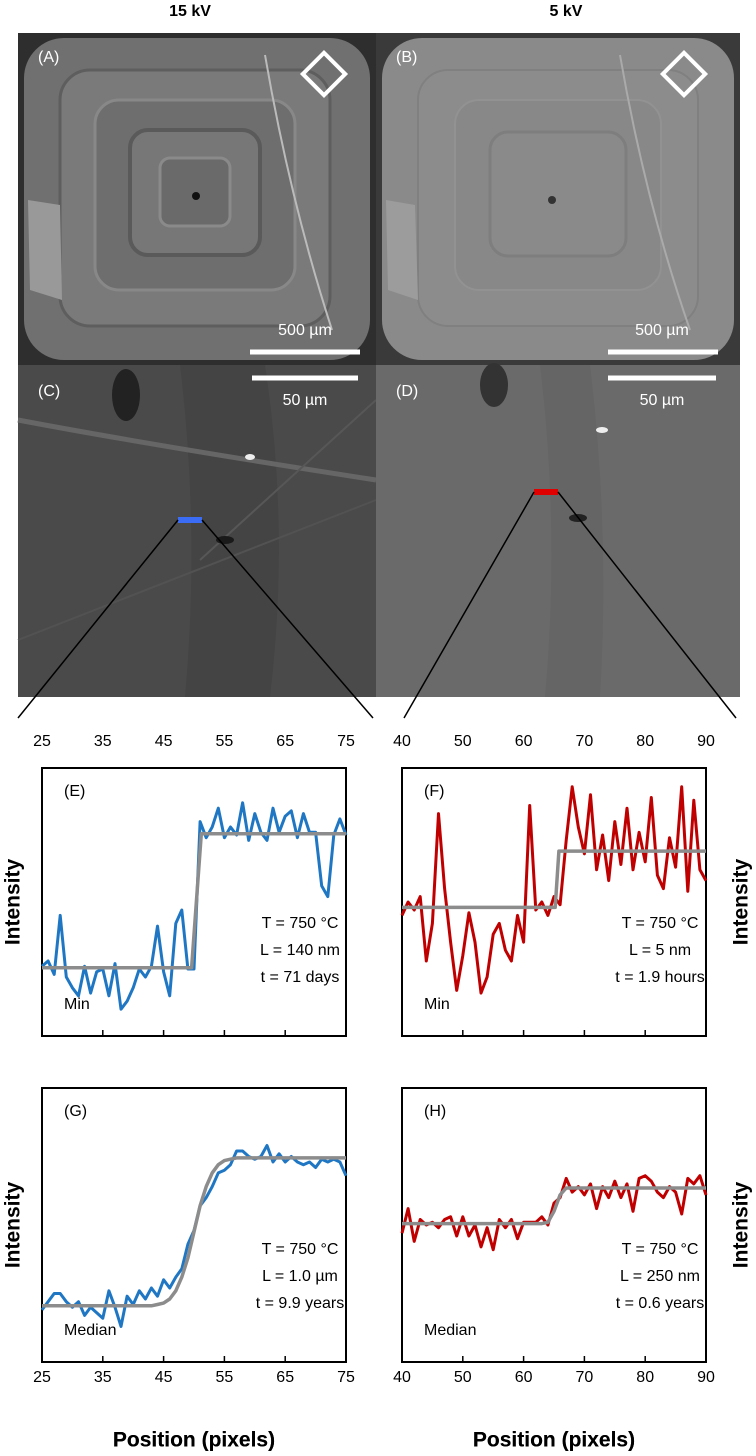 The height and width of the screenshot is (1456, 756). Describe the element at coordinates (660, 1276) in the screenshot. I see `annotation: L = 250 nm` at that location.